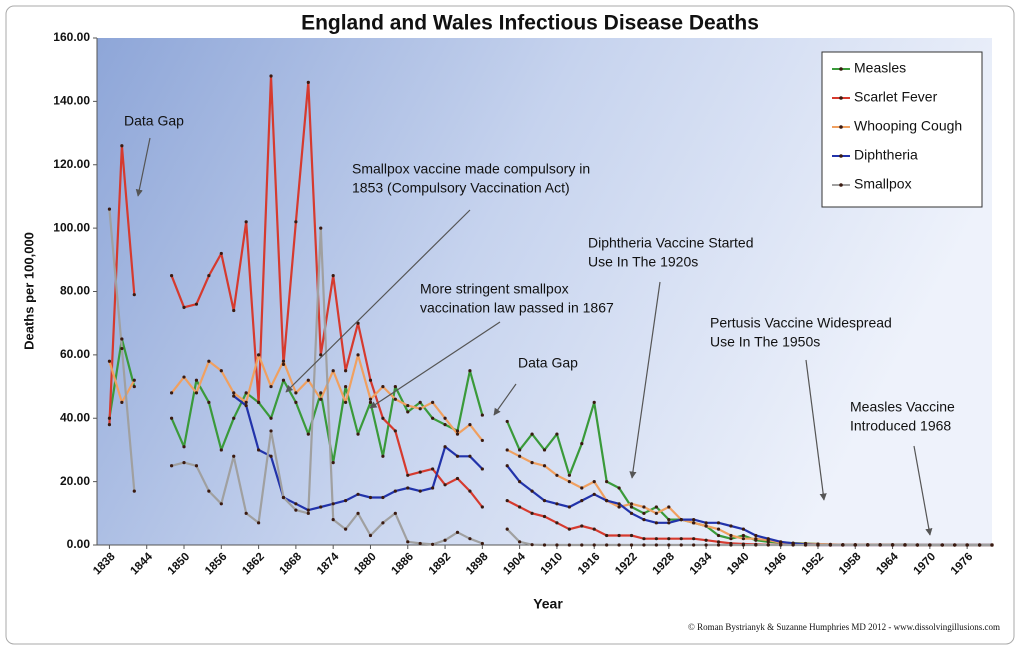 The width and height of the screenshot is (1024, 660). Describe the element at coordinates (471, 169) in the screenshot. I see `annotation: Smallpox vaccine made compulsory in` at that location.